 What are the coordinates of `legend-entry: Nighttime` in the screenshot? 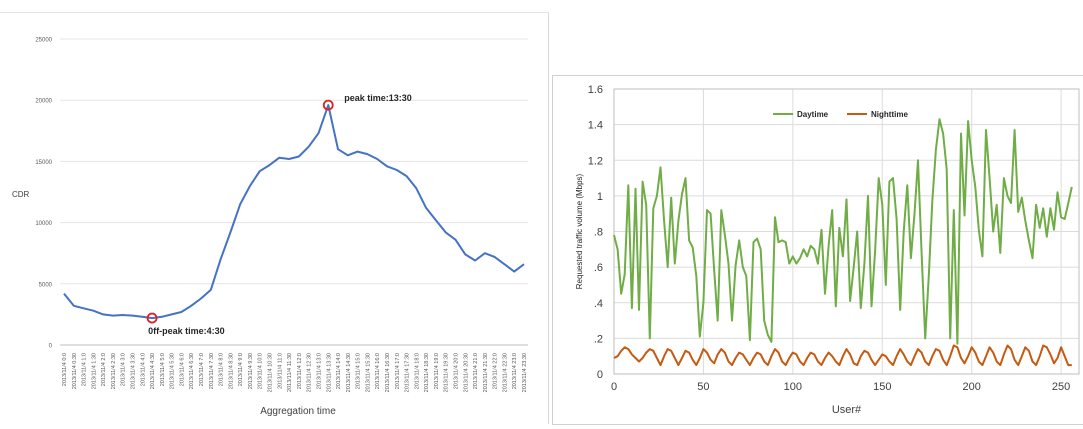 It's located at (889, 114).